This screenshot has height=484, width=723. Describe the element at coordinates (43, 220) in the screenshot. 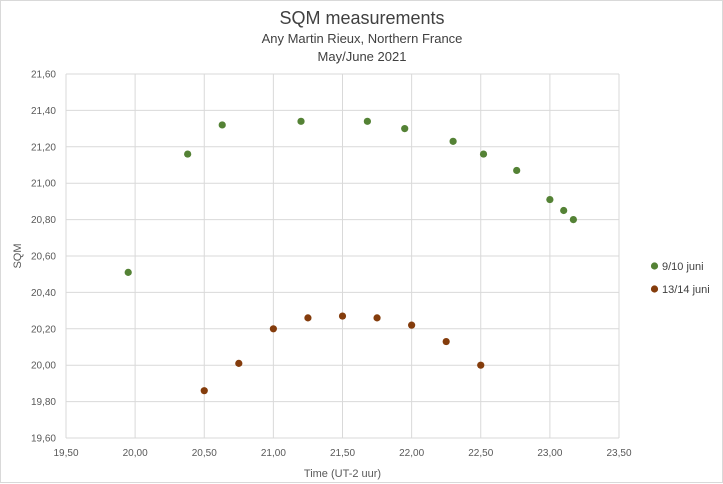

I see `y-tick-label: 20,80` at that location.